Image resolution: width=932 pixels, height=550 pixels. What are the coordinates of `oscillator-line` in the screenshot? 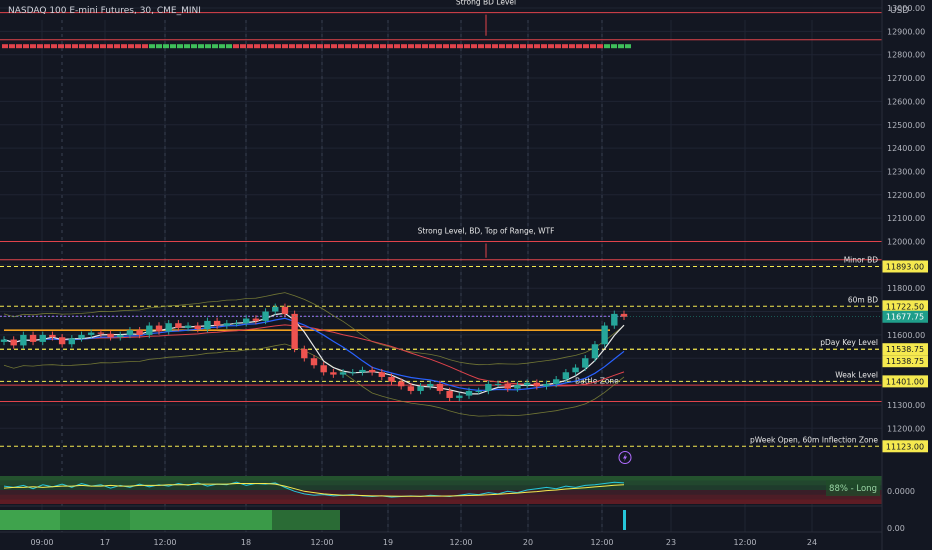 It's located at (314, 490).